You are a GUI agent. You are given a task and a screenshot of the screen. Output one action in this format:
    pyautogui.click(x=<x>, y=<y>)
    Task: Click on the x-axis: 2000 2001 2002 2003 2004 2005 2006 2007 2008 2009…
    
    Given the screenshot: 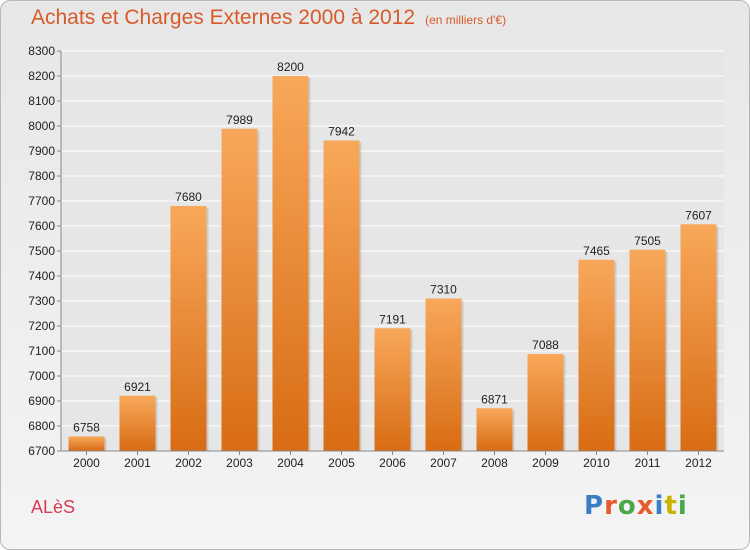 What is the action you would take?
    pyautogui.click(x=392, y=460)
    